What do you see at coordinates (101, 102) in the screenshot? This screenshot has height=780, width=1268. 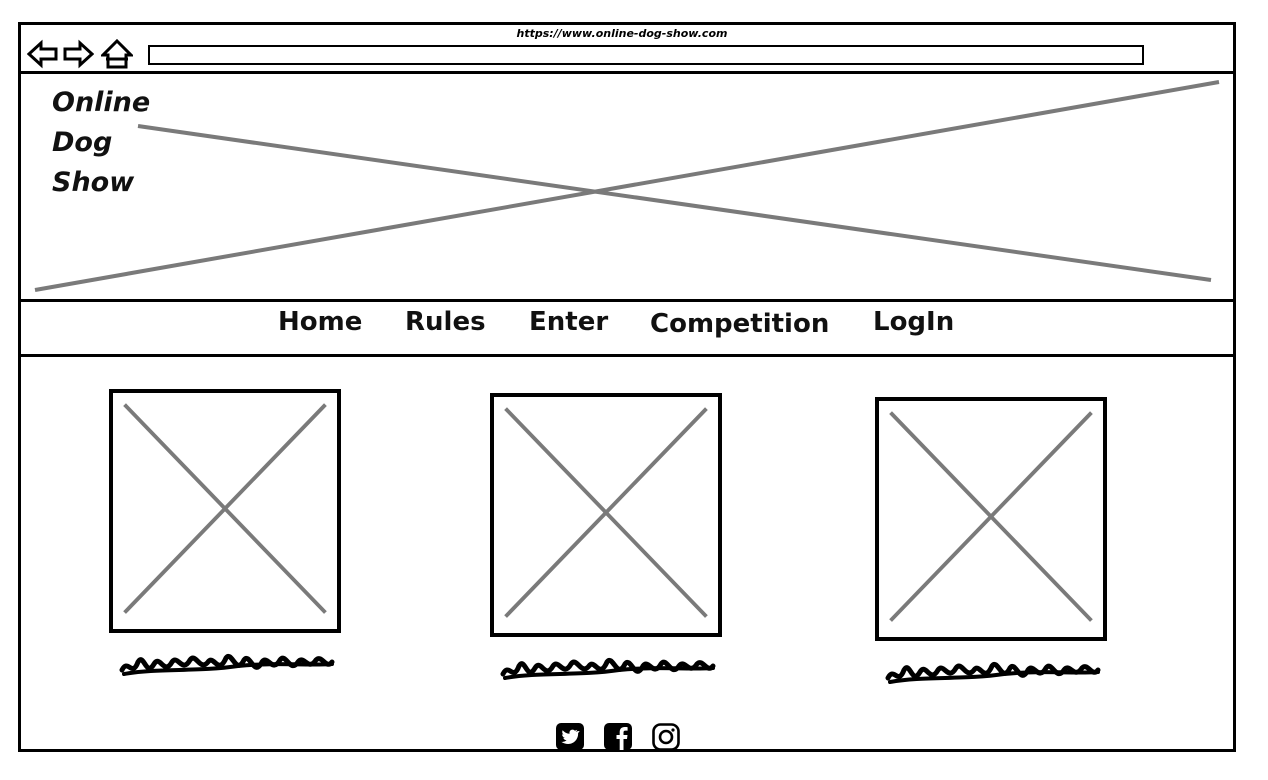 I see `logo-line: Online` at bounding box center [101, 102].